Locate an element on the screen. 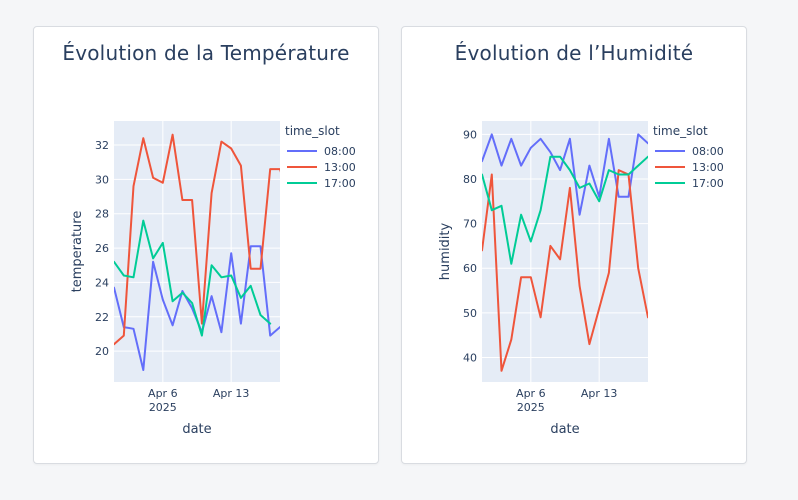 The width and height of the screenshot is (798, 500). y-axis-title: temperature is located at coordinates (77, 252).